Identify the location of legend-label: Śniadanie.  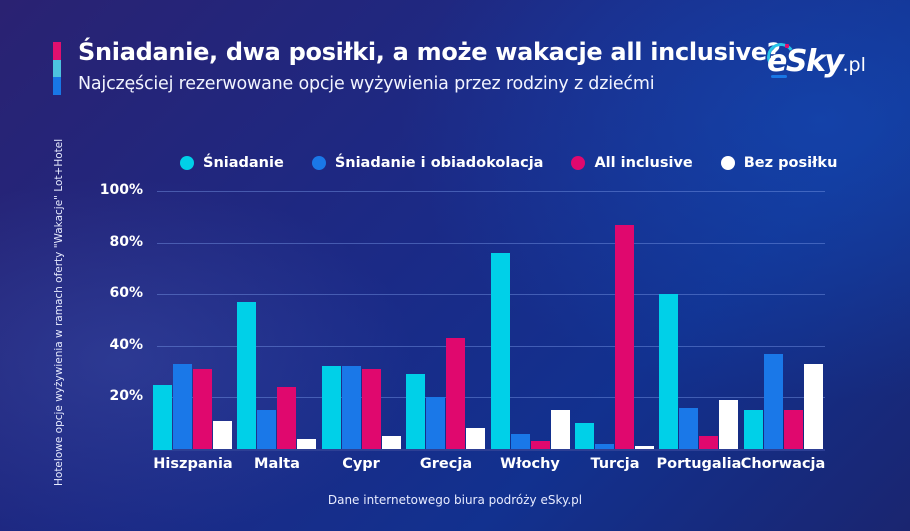
(243, 163).